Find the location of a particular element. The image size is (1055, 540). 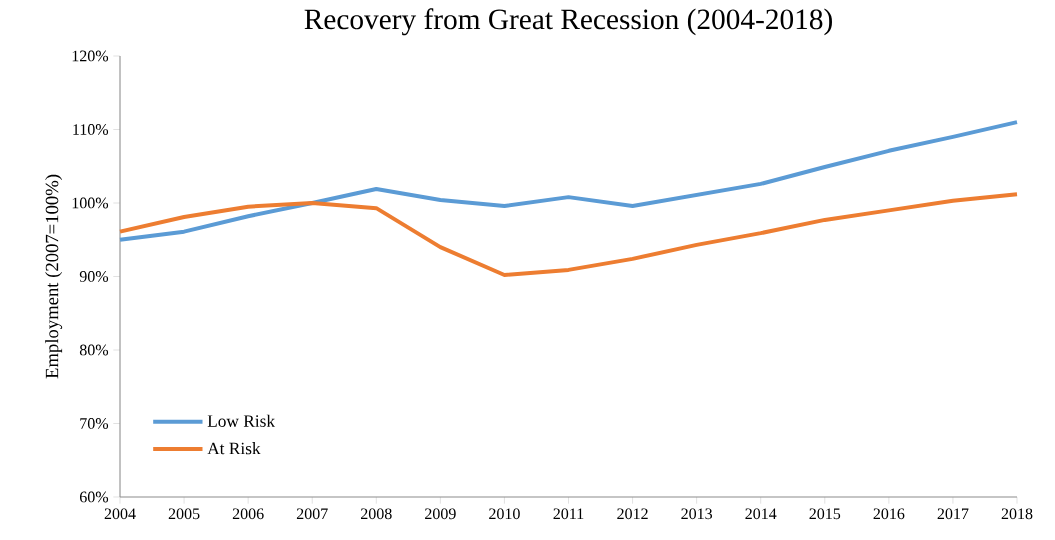

chart-title: Recovery from Great Recession (2004-2018) is located at coordinates (568, 22).